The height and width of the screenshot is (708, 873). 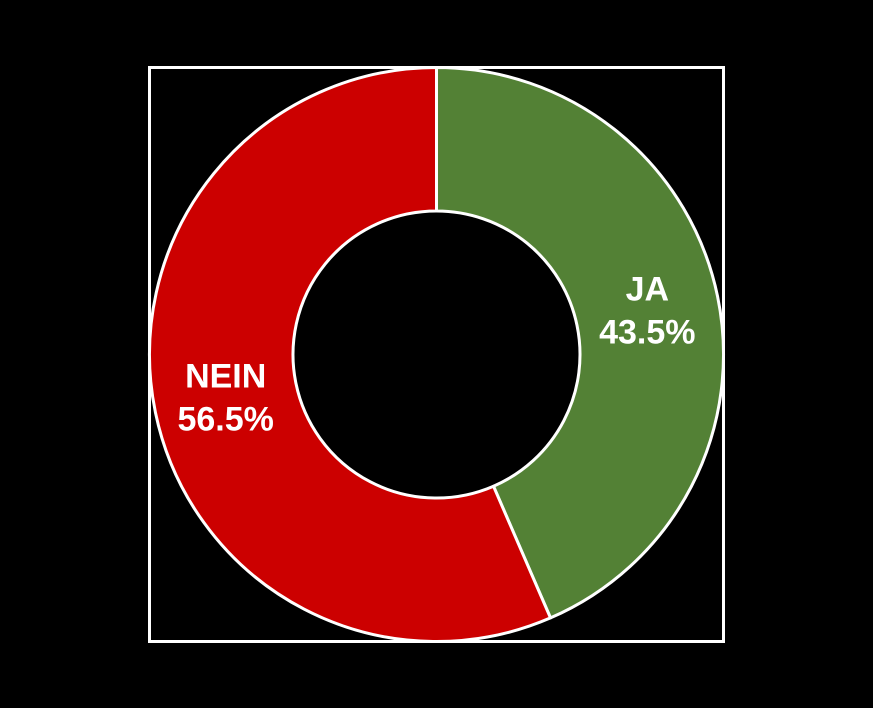 I want to click on slice-value-label-nein: 56.5%, so click(x=225, y=420).